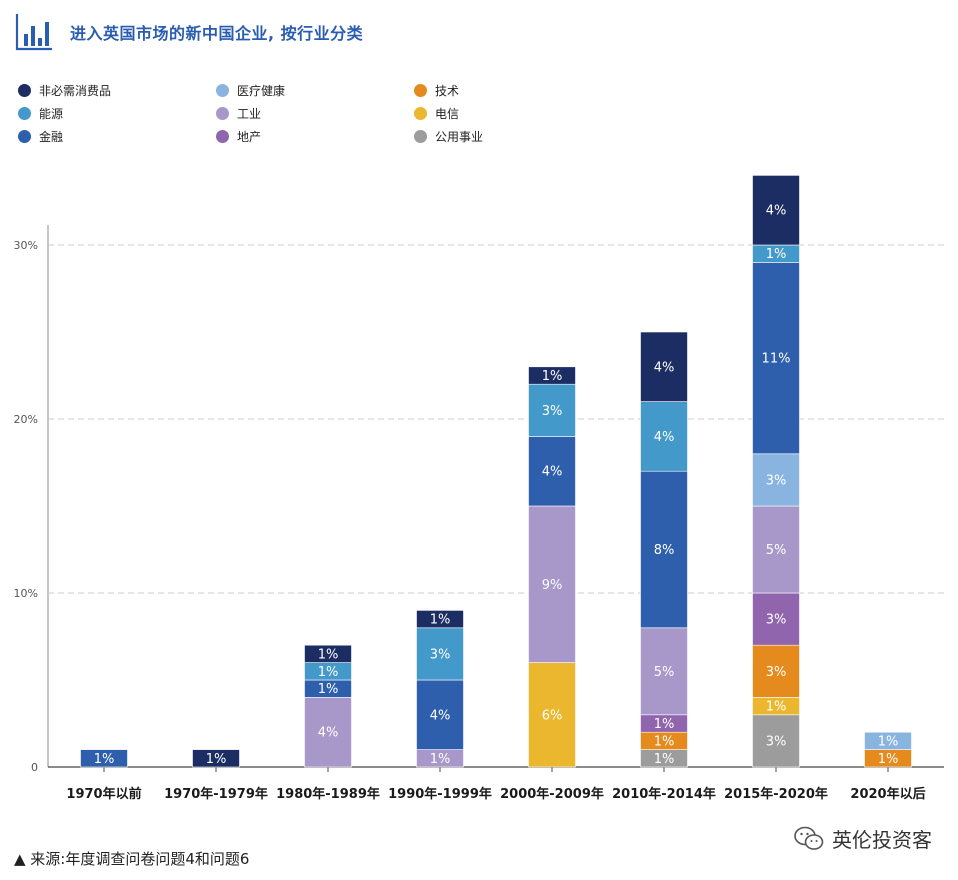  I want to click on y-tick-label: 10%, so click(26, 593).